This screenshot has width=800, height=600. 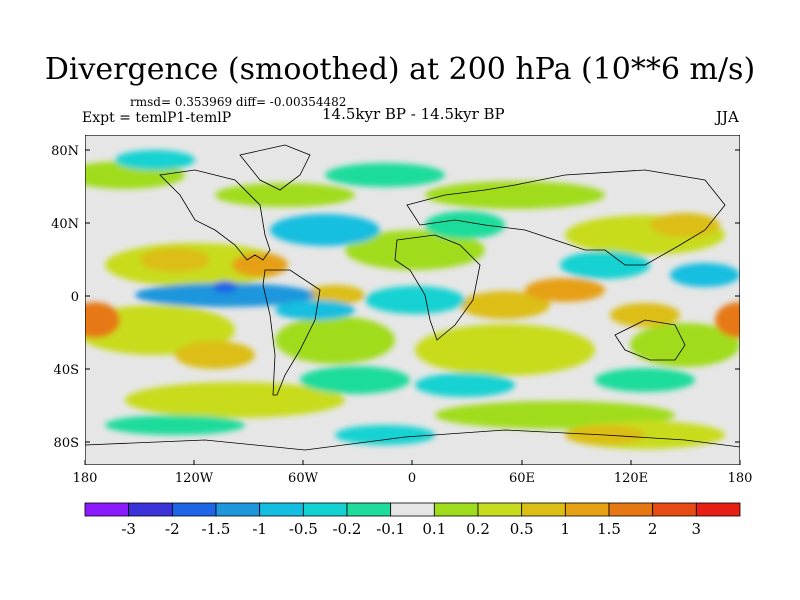 What do you see at coordinates (727, 117) in the screenshot?
I see `season-label: JJA` at bounding box center [727, 117].